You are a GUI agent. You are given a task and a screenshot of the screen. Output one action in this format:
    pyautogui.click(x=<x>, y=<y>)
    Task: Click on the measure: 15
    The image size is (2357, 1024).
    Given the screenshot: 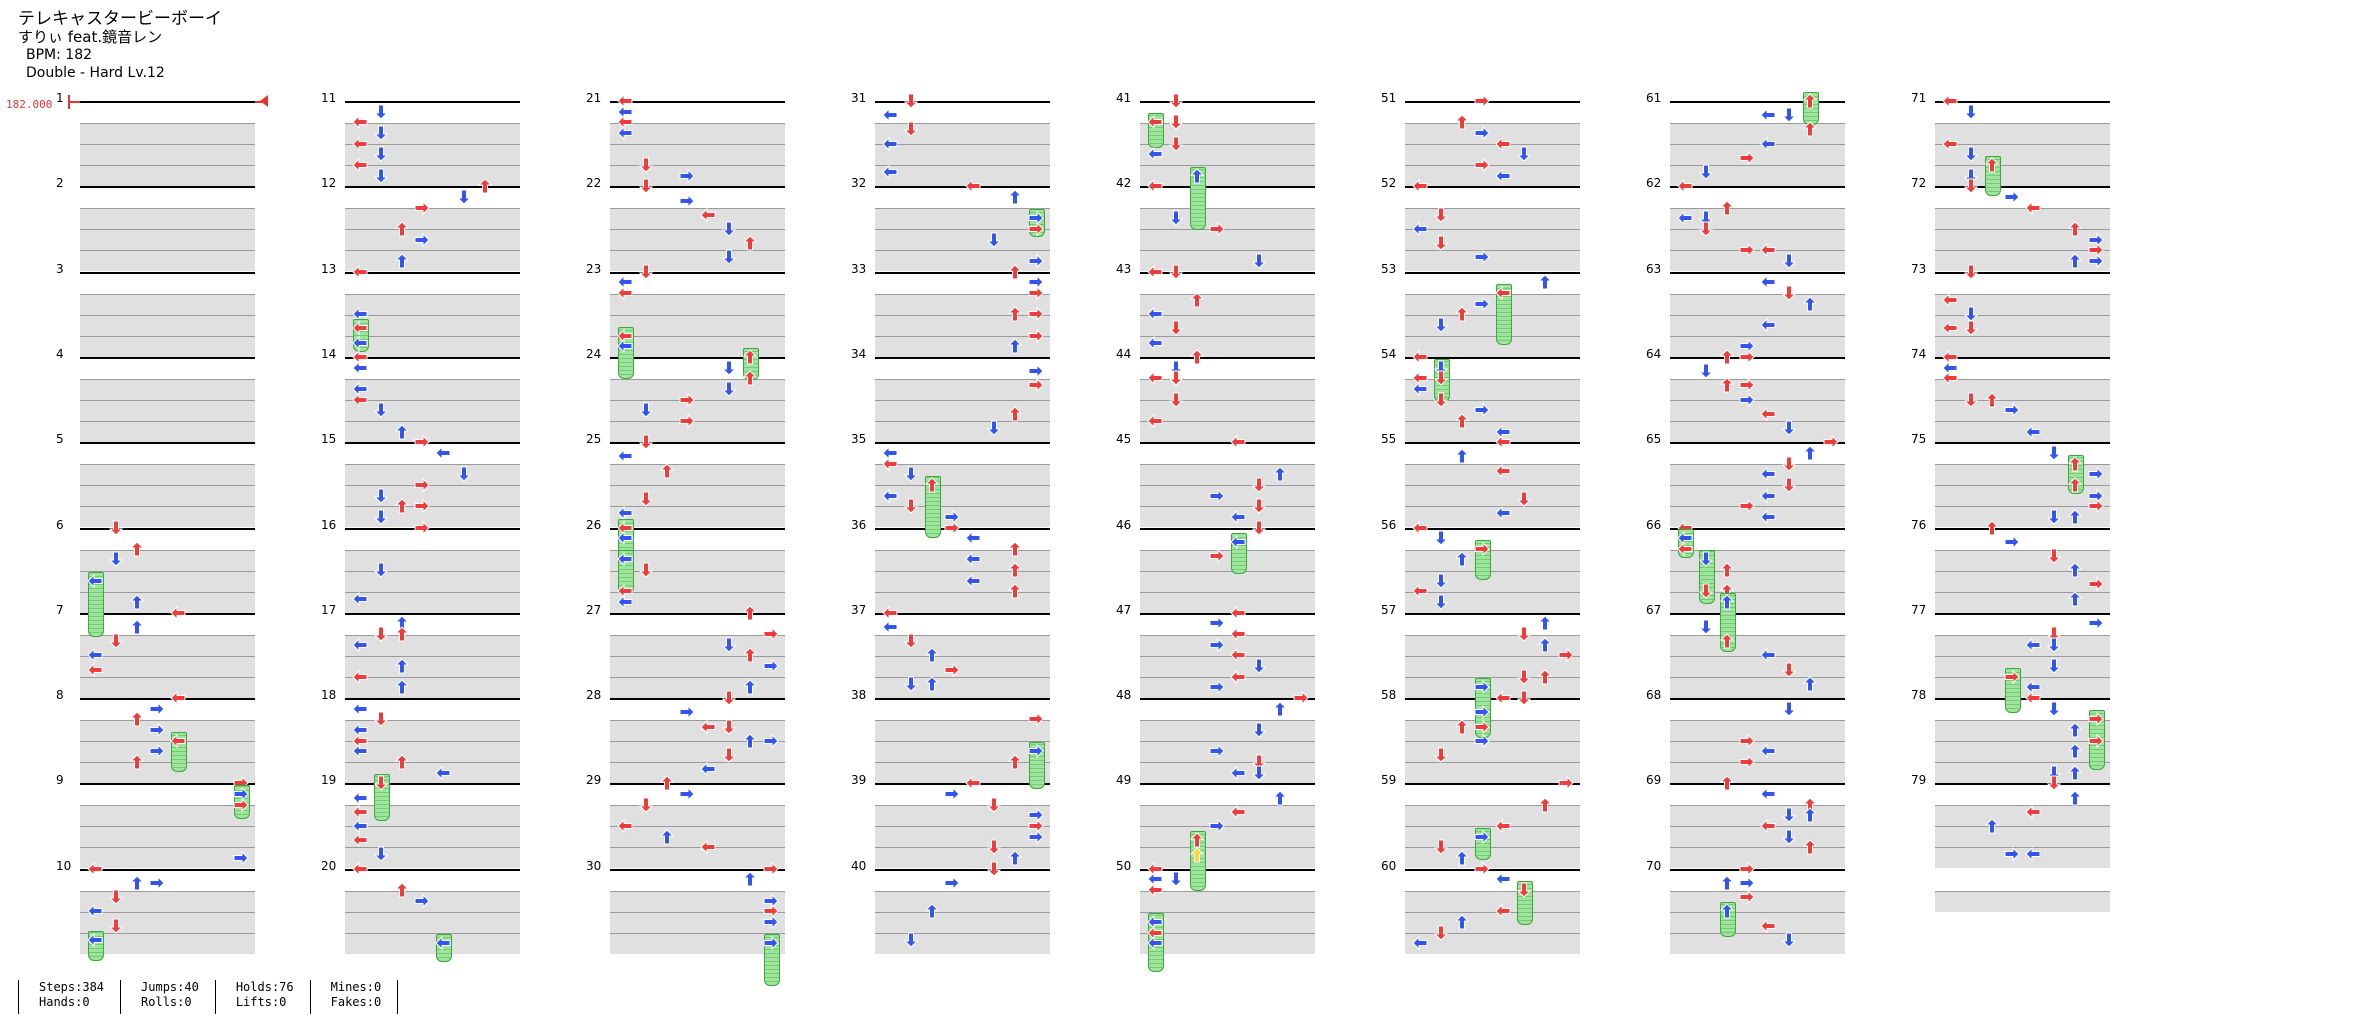 What is the action you would take?
    pyautogui.click(x=420, y=480)
    